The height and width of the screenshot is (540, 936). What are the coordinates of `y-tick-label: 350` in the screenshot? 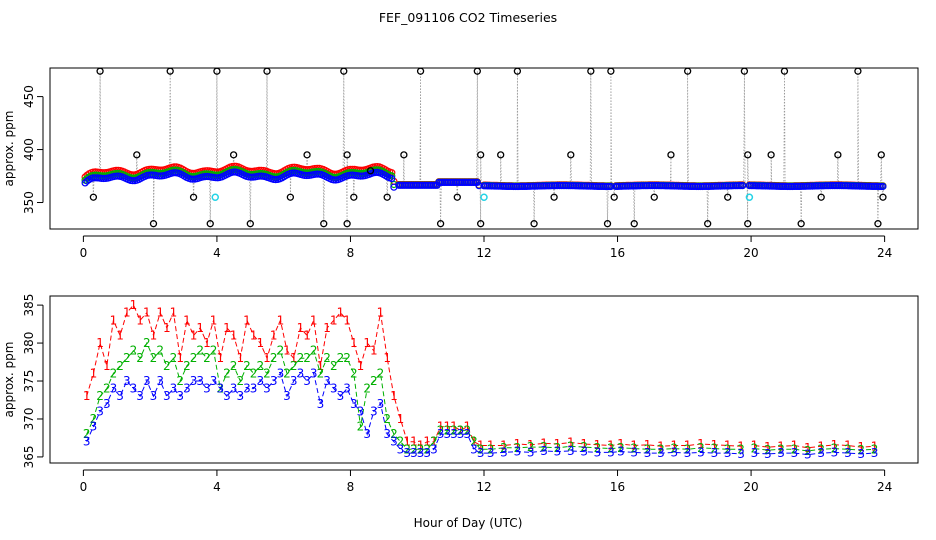 It's located at (29, 202).